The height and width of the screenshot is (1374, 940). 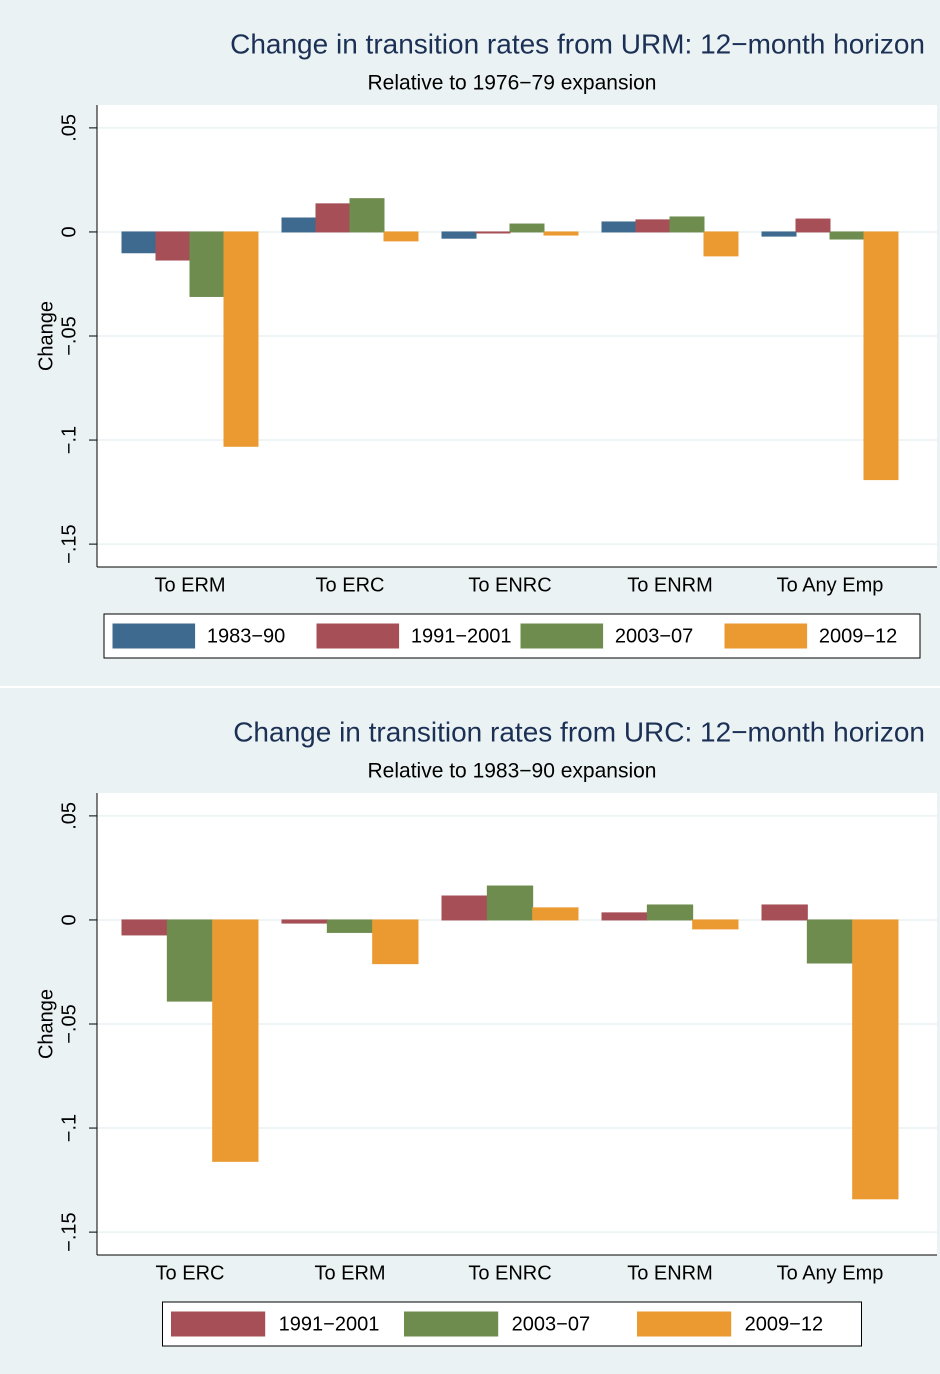 What do you see at coordinates (512, 83) in the screenshot?
I see `chart-subtitle: Relative to 1976−79 expansion` at bounding box center [512, 83].